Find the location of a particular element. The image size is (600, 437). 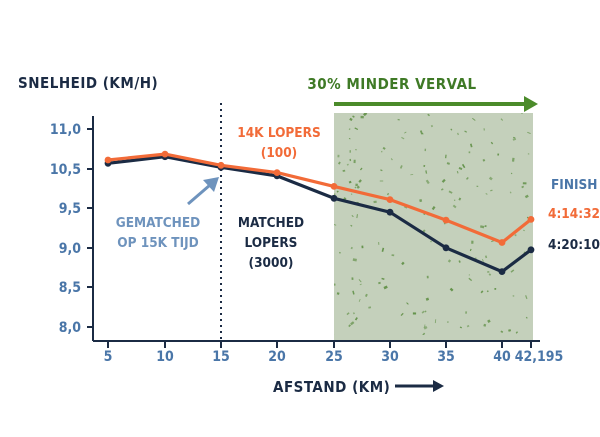

annotation-line: LOPERS is located at coordinates (271, 243).